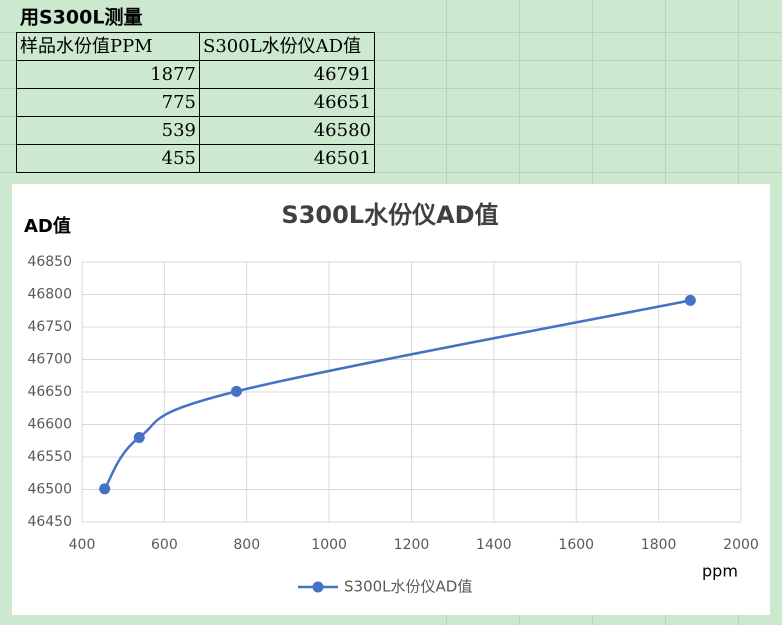 Image resolution: width=782 pixels, height=625 pixels. What do you see at coordinates (81, 18) in the screenshot?
I see `sheet-title: 用S300L测量` at bounding box center [81, 18].